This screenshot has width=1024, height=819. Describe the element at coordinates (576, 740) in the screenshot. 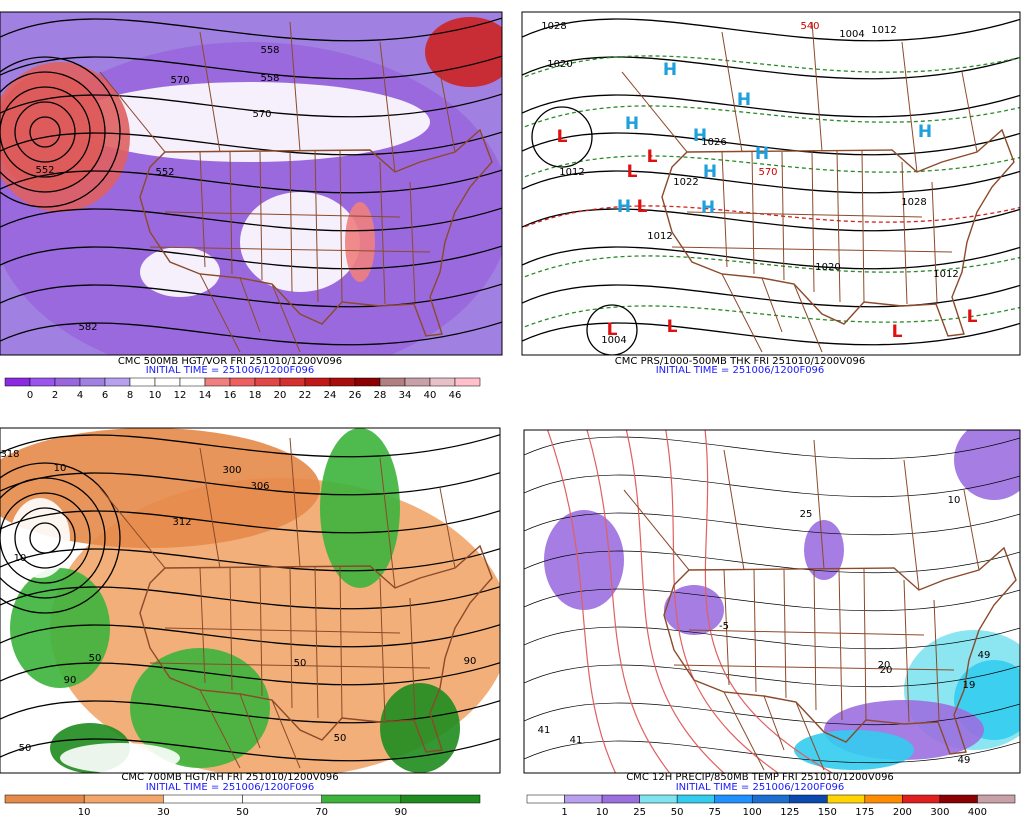

I see `contour-label: 41` at that location.